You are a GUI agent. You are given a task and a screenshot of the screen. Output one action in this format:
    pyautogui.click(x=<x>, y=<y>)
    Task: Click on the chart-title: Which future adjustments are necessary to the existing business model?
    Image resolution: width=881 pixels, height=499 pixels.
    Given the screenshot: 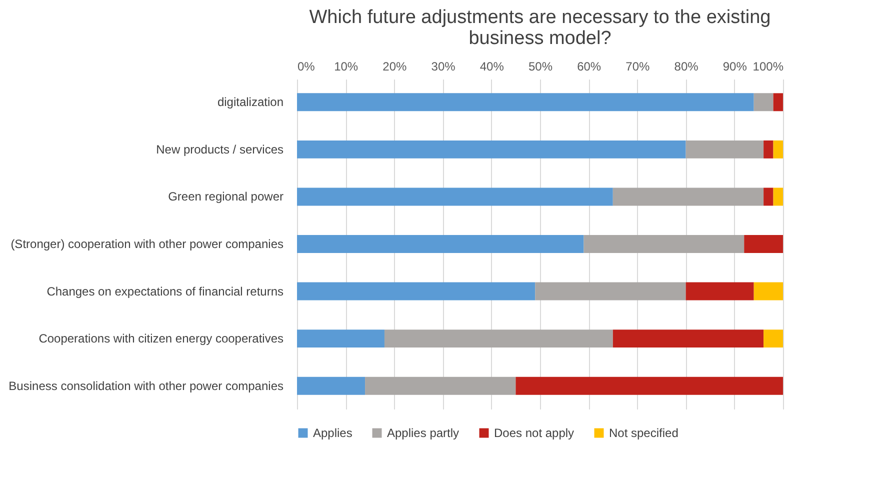 What is the action you would take?
    pyautogui.click(x=540, y=28)
    